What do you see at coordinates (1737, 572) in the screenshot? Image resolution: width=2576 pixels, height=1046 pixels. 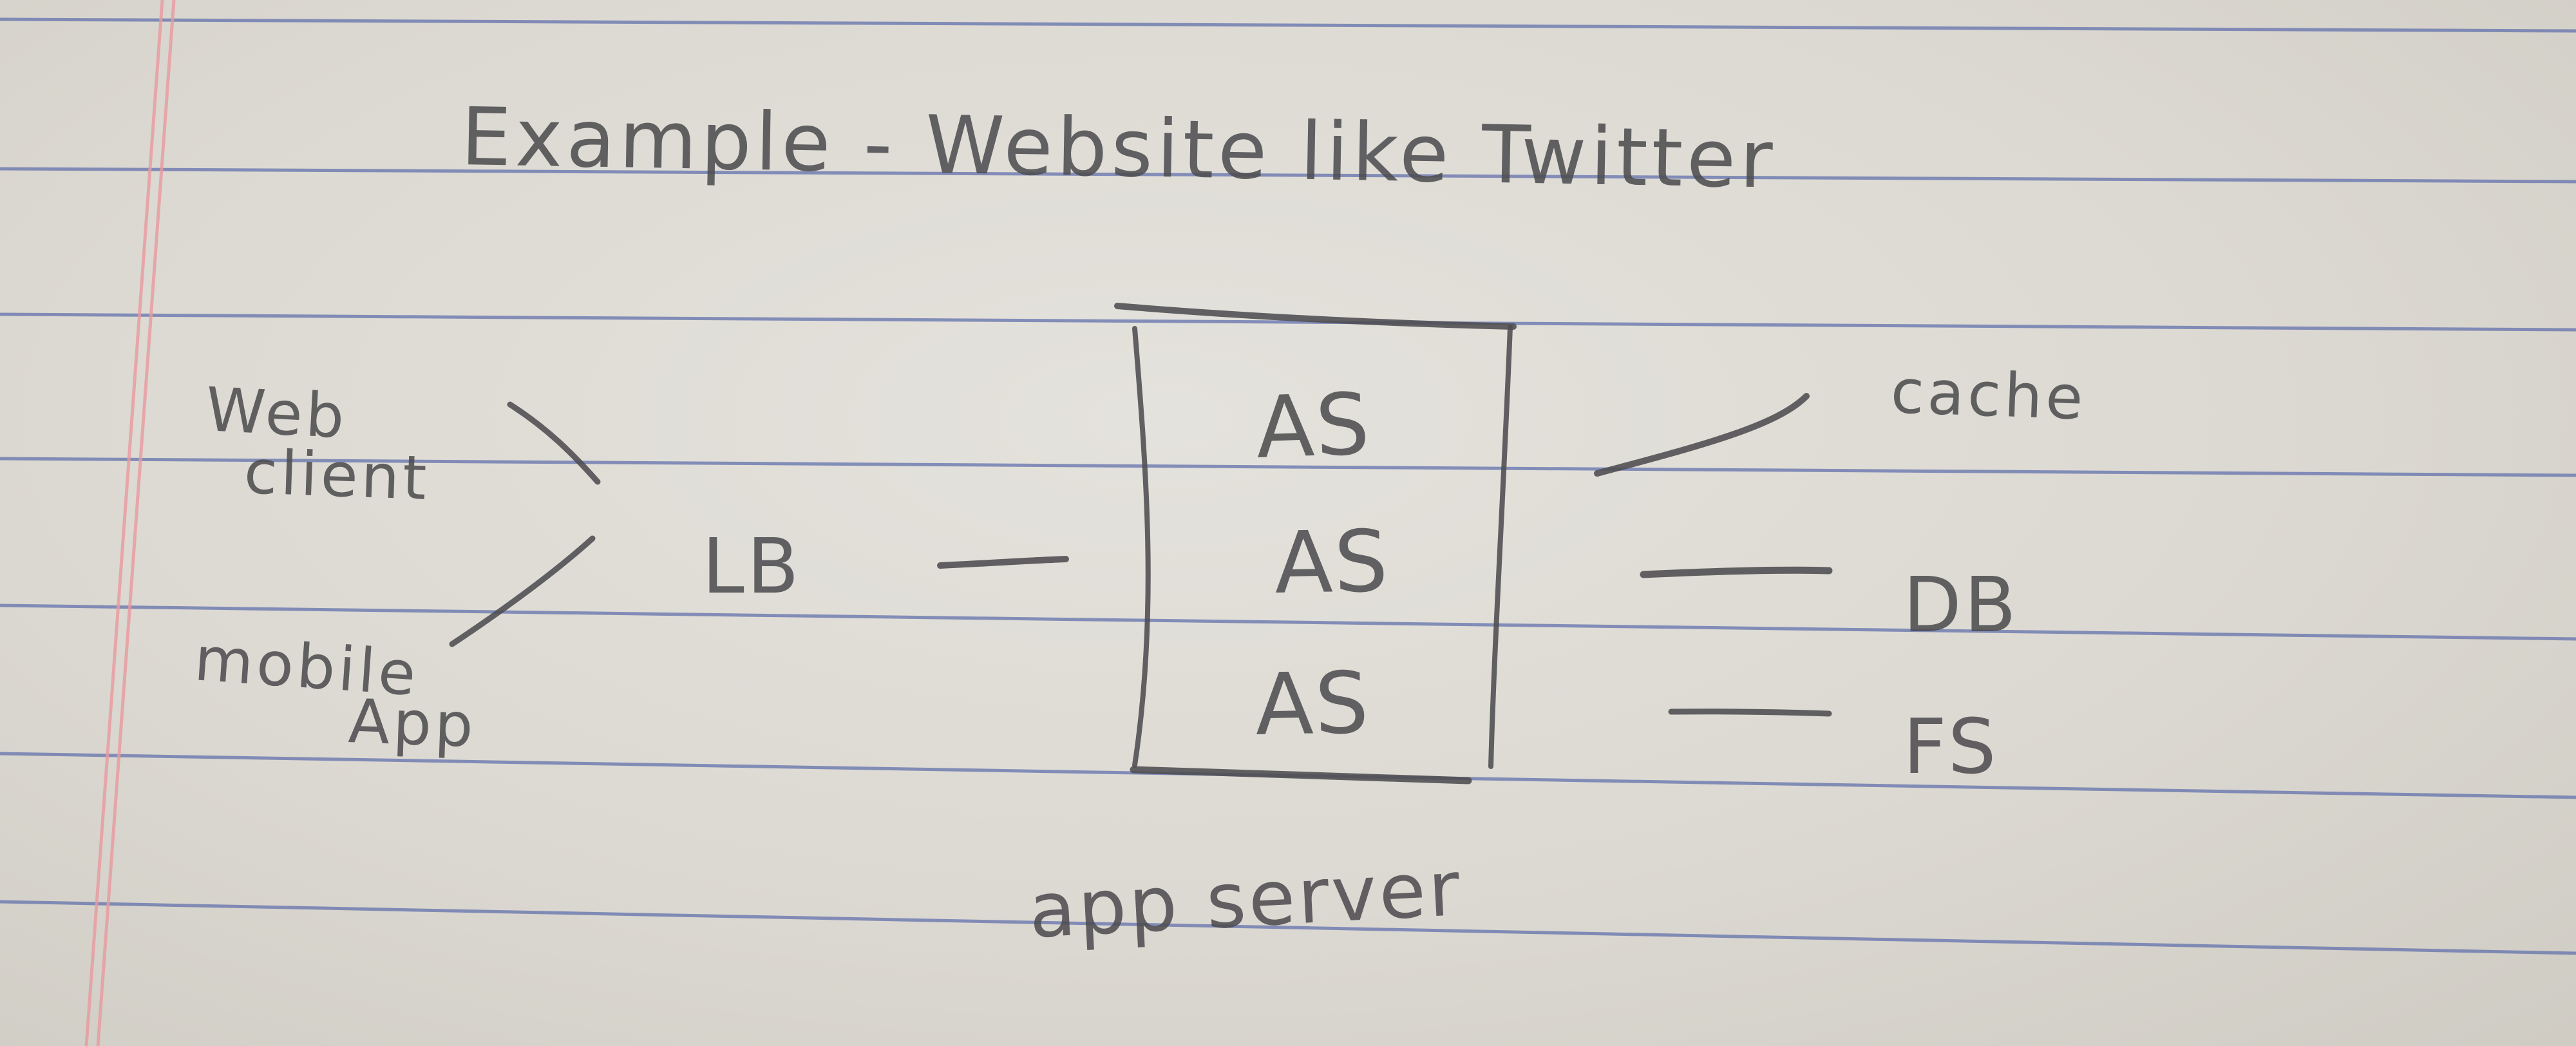 I see `db-connector` at bounding box center [1737, 572].